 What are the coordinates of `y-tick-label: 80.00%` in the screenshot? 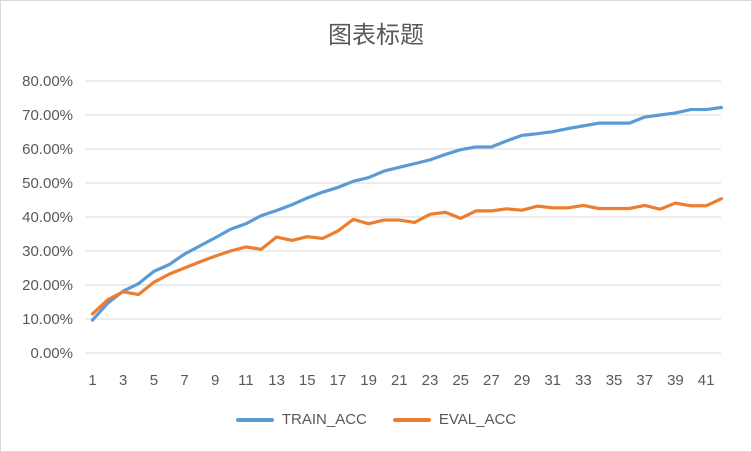 It's located at (47, 81).